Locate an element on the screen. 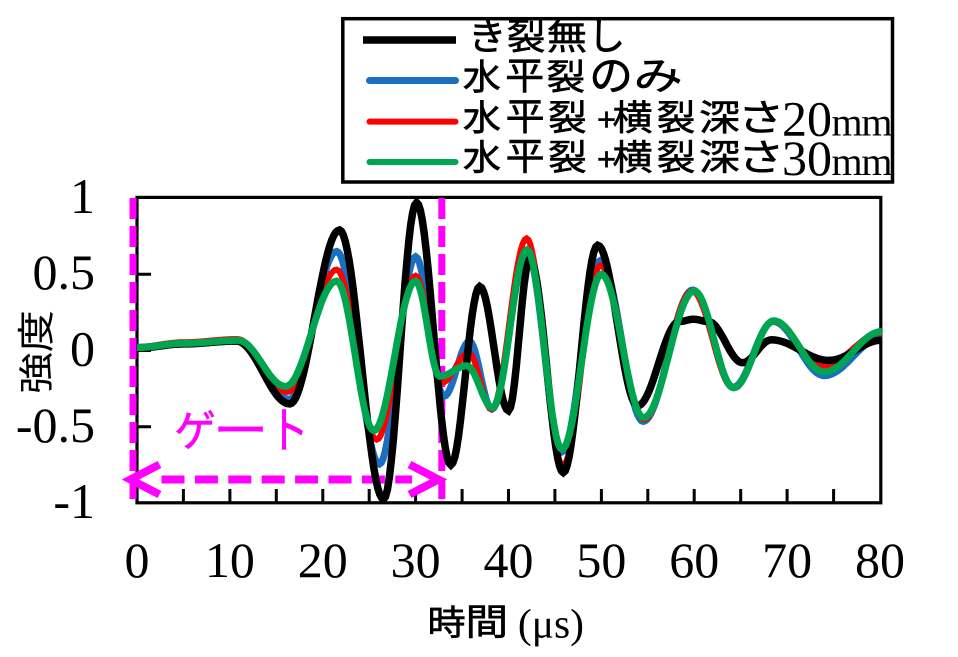 The image size is (958, 657). svg-text: 0.5 is located at coordinates (64, 272).